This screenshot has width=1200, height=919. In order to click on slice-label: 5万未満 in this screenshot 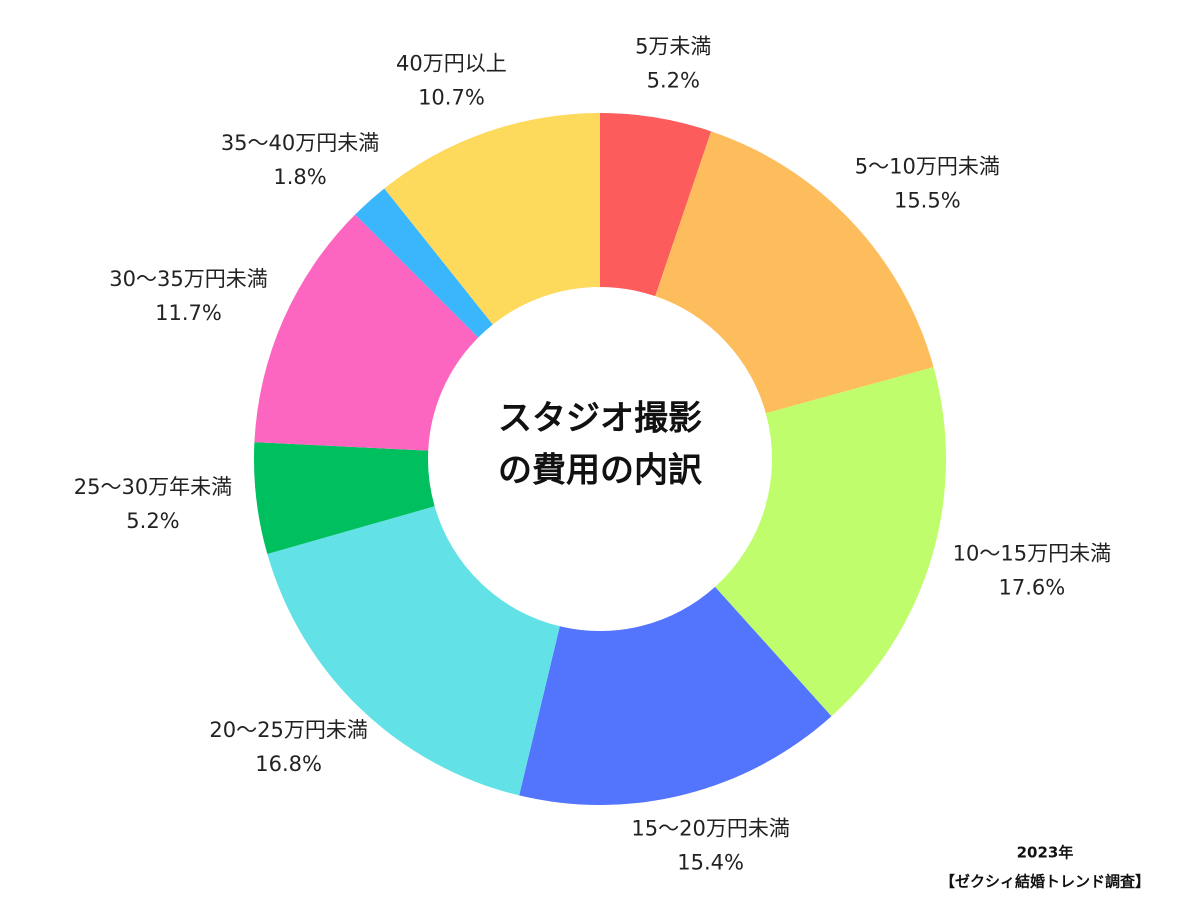, I will do `click(673, 46)`.